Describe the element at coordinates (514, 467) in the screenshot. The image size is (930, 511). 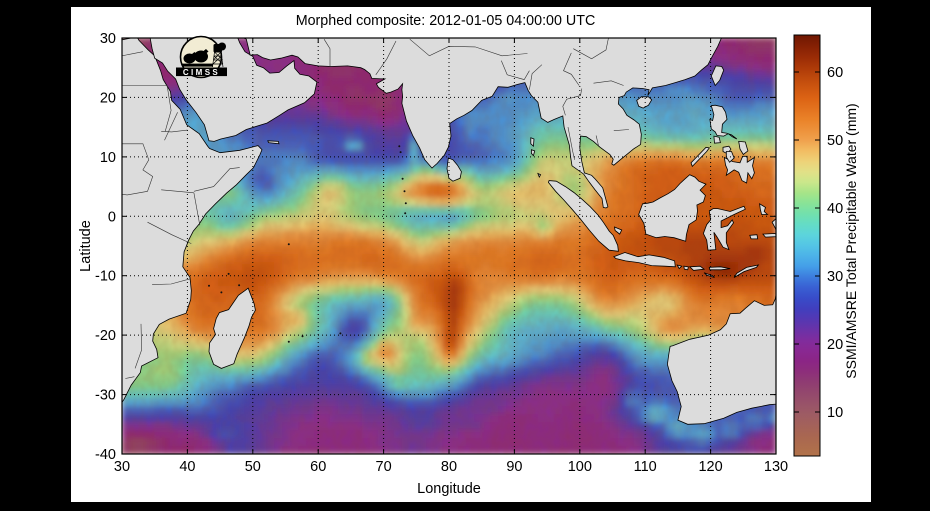
I see `svg-text: 90` at that location.